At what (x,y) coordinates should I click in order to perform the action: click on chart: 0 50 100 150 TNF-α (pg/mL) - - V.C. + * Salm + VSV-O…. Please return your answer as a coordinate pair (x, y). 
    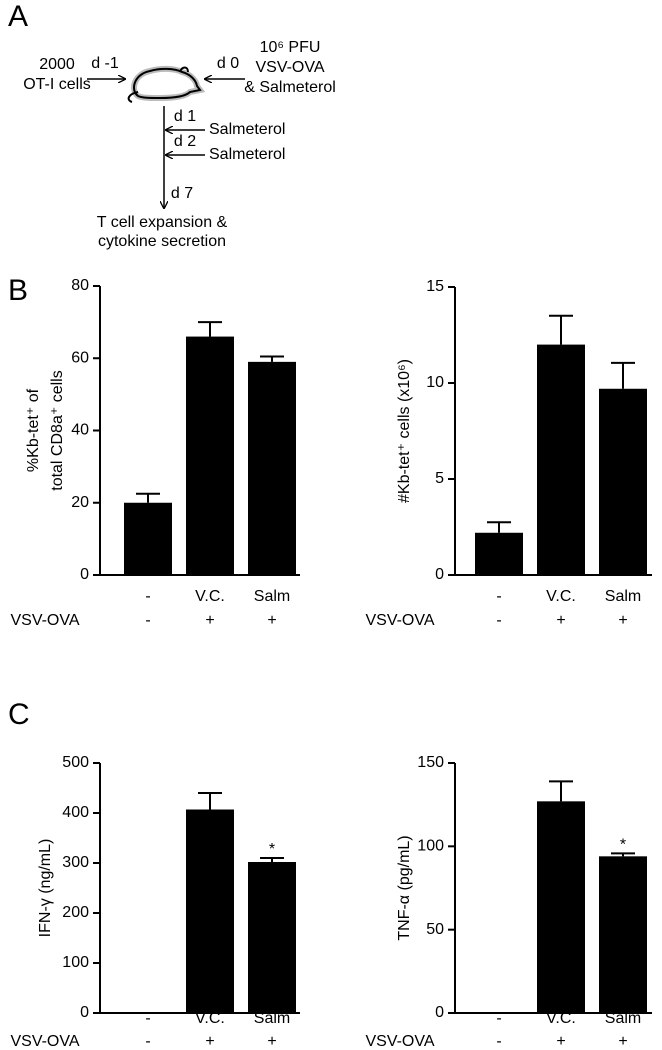
    Looking at the image, I should click on (508, 902).